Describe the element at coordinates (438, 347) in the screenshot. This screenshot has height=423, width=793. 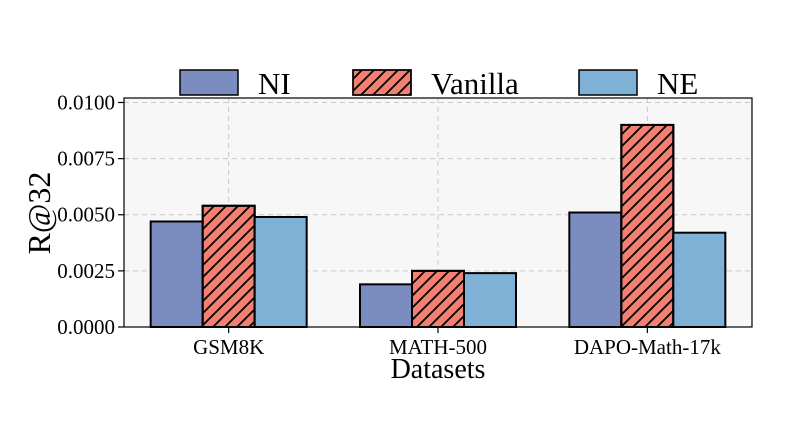
I see `x-tick-label: MATH-500` at that location.